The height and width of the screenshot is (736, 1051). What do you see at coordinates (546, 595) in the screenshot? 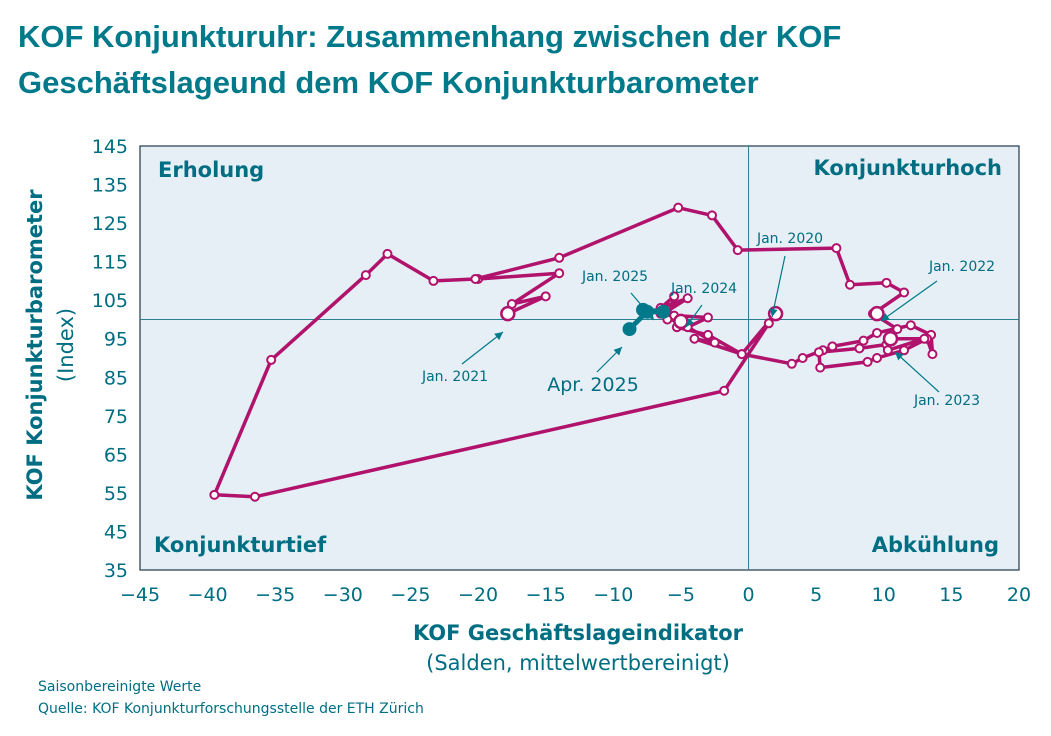
I see `x-tick-label: −15` at bounding box center [546, 595].